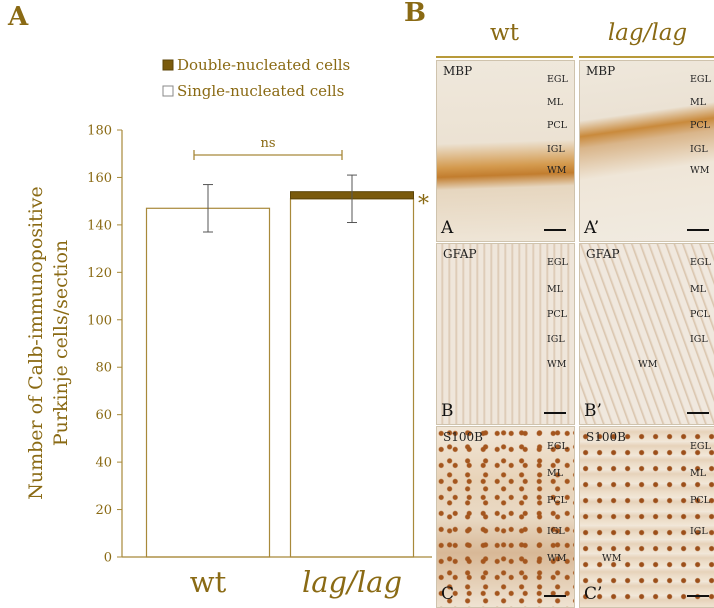 This screenshot has height=608, width=714. Describe the element at coordinates (280, 203) in the screenshot. I see `error-bars-group` at that location.